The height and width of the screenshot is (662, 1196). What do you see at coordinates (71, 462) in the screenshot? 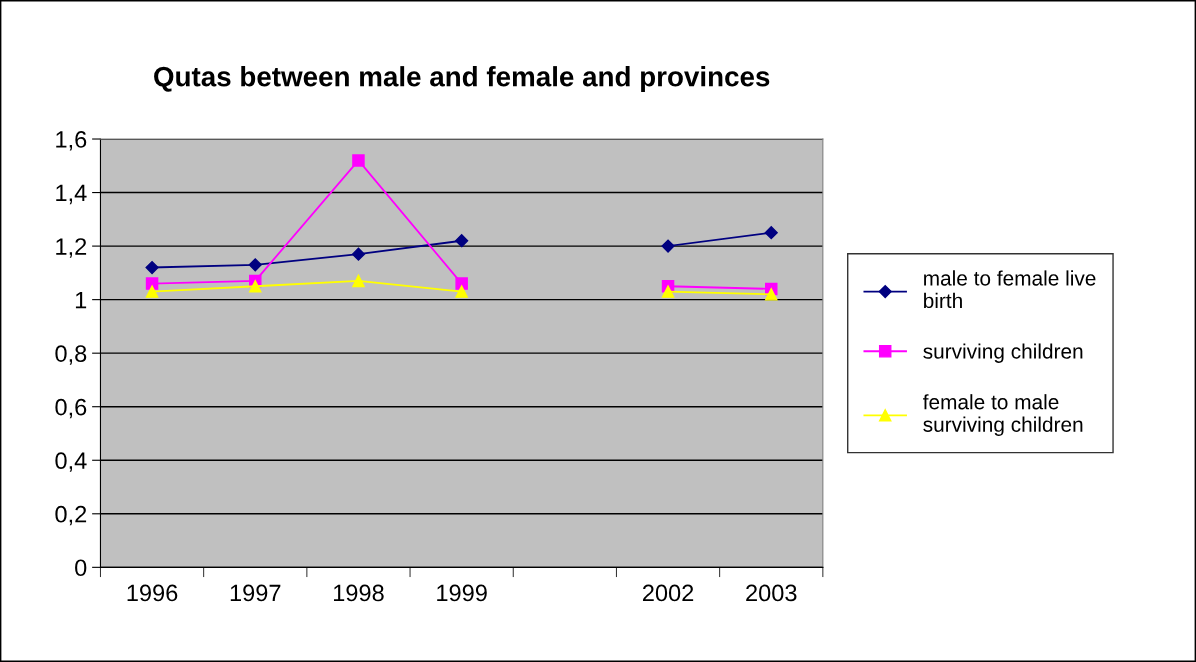
I see `y-tick-label: 0,4` at bounding box center [71, 462].